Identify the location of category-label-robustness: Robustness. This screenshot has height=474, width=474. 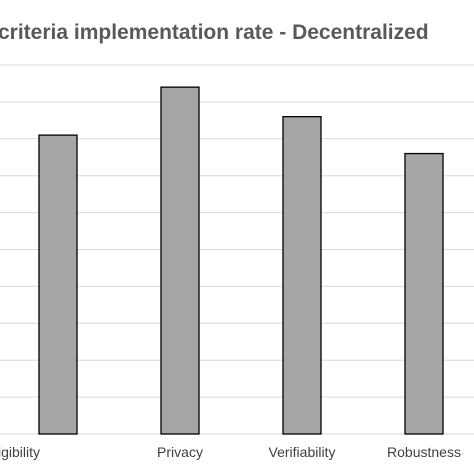
(424, 452).